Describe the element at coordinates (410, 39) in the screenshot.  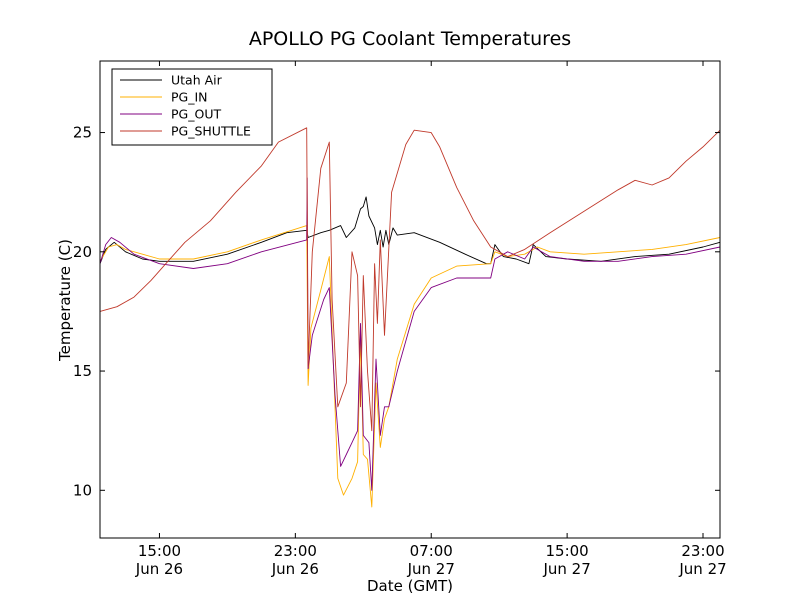
I see `chart-title: APOLLO PG Coolant Temperatures` at that location.